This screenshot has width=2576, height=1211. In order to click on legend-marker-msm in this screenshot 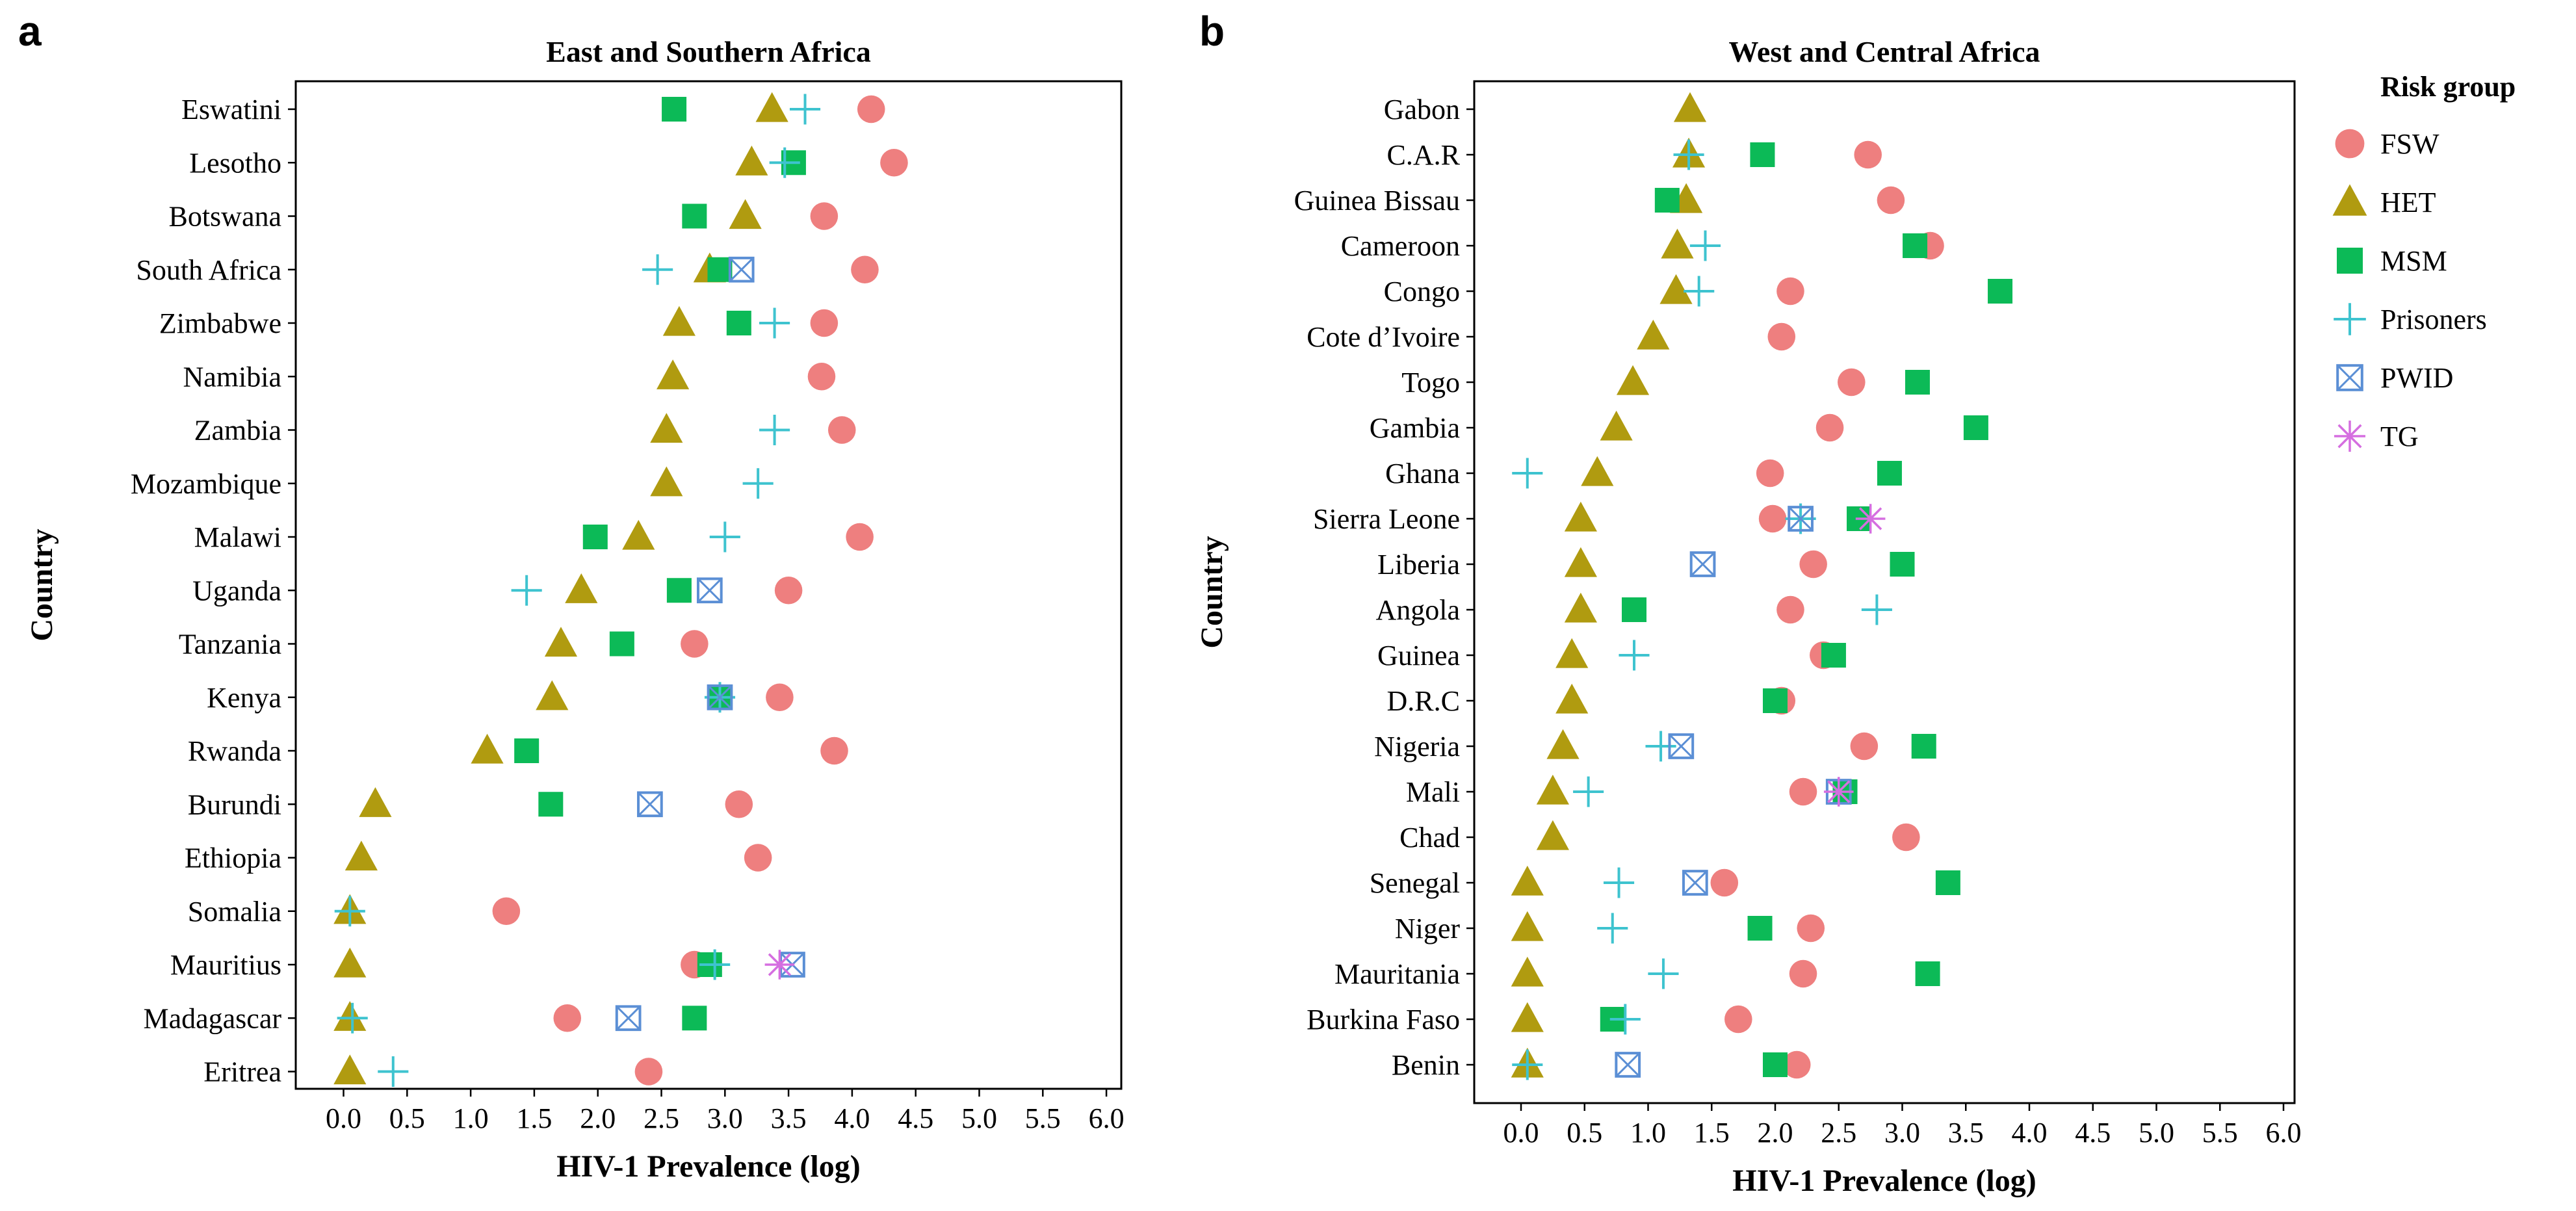, I will do `click(2350, 261)`.